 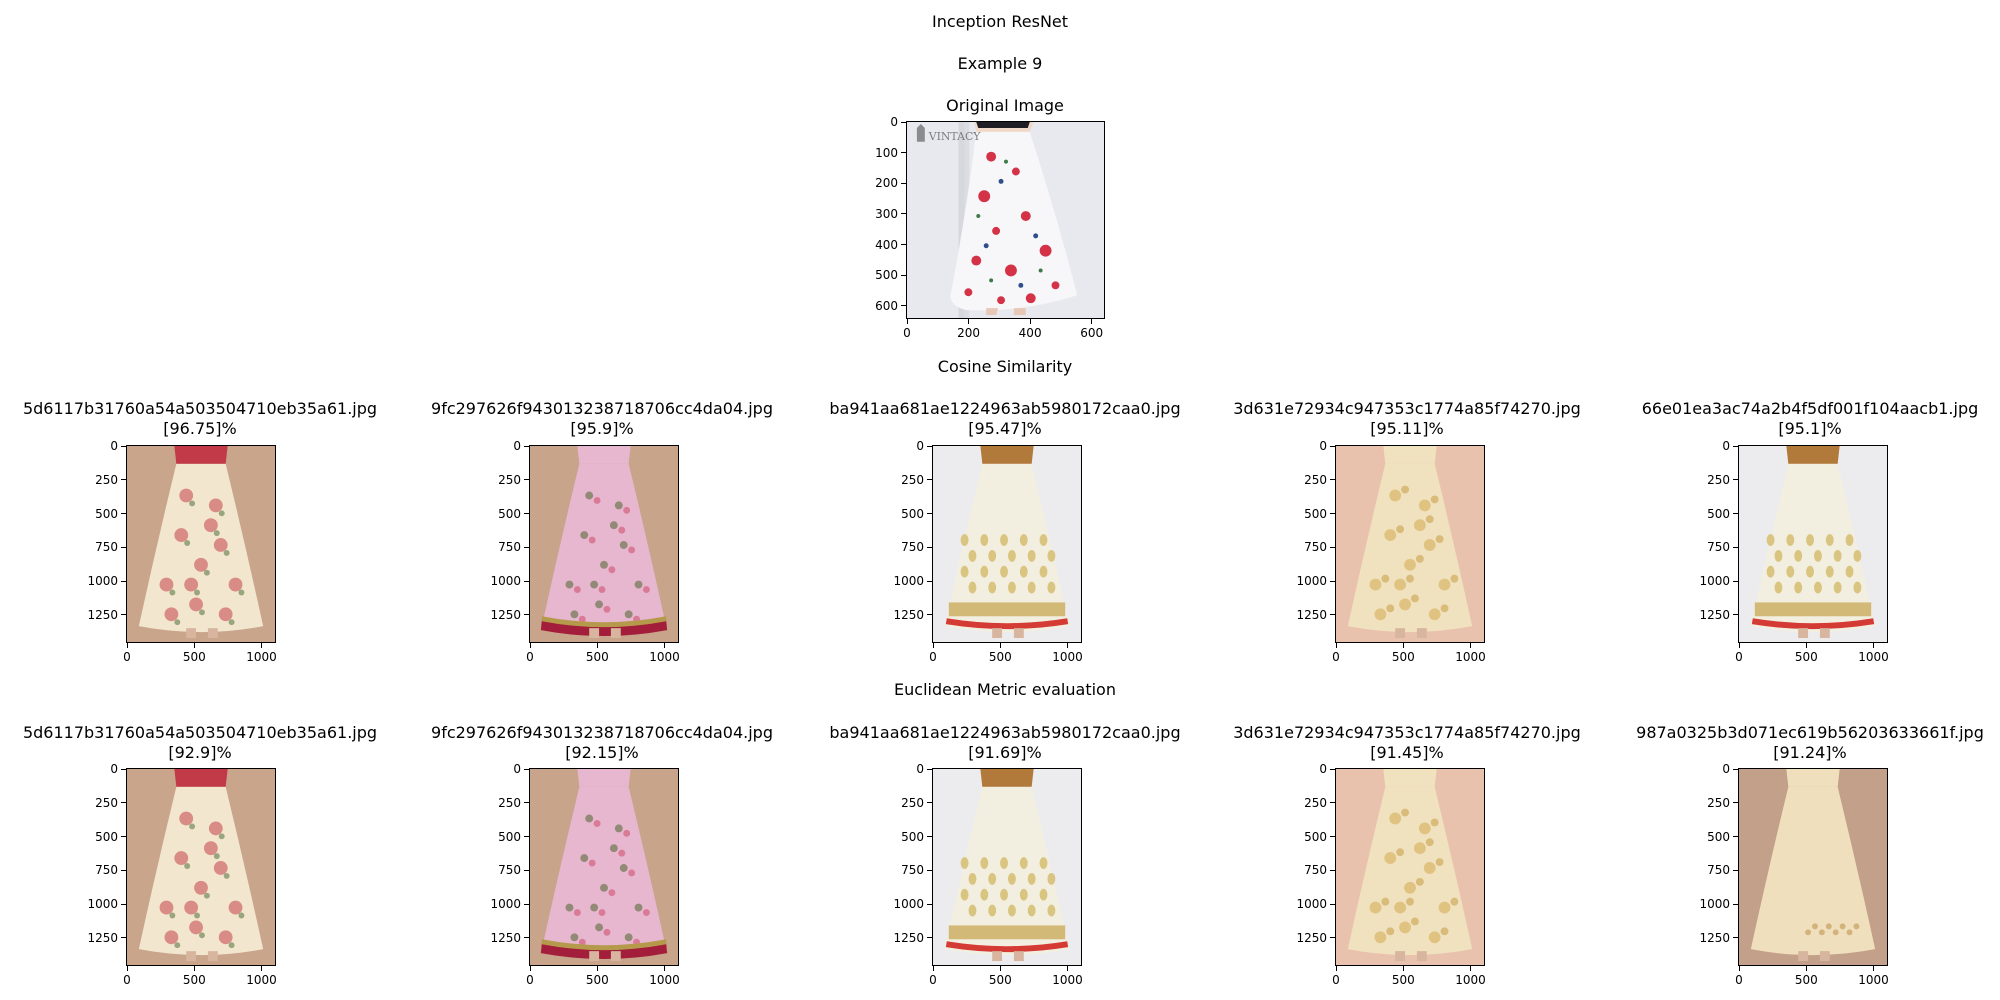 What do you see at coordinates (908, 581) in the screenshot?
I see `cosine-result-y-tick-label: 1000` at bounding box center [908, 581].